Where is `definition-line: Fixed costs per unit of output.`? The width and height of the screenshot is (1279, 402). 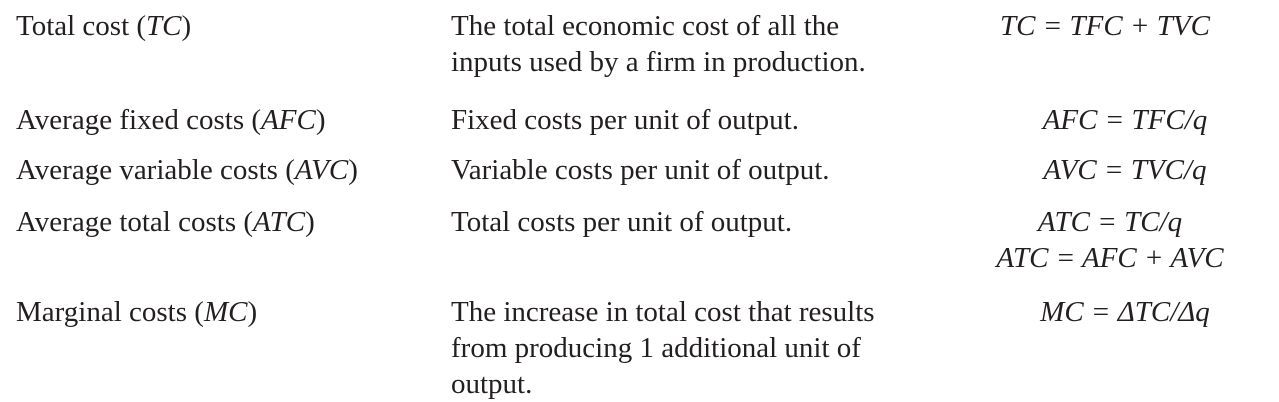 definition-line: Fixed costs per unit of output. is located at coordinates (625, 120).